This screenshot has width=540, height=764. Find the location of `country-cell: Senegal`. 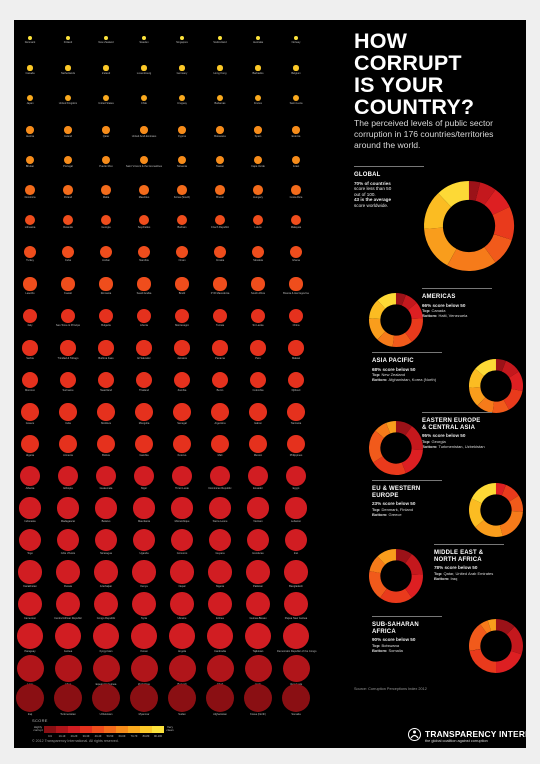

country-cell: Senegal is located at coordinates (182, 414).